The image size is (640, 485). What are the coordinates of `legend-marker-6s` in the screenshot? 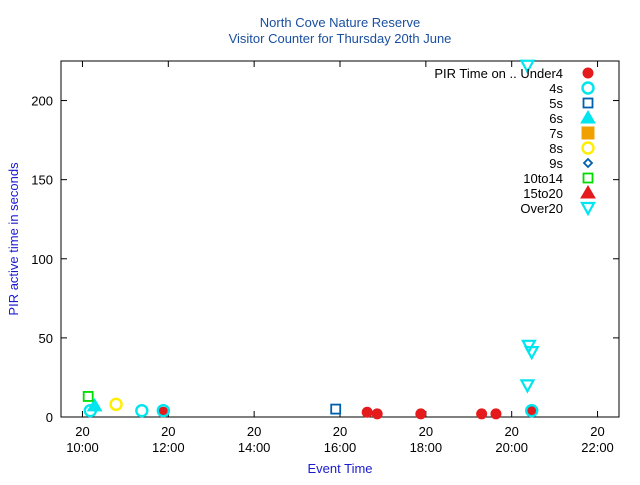 It's located at (588, 117).